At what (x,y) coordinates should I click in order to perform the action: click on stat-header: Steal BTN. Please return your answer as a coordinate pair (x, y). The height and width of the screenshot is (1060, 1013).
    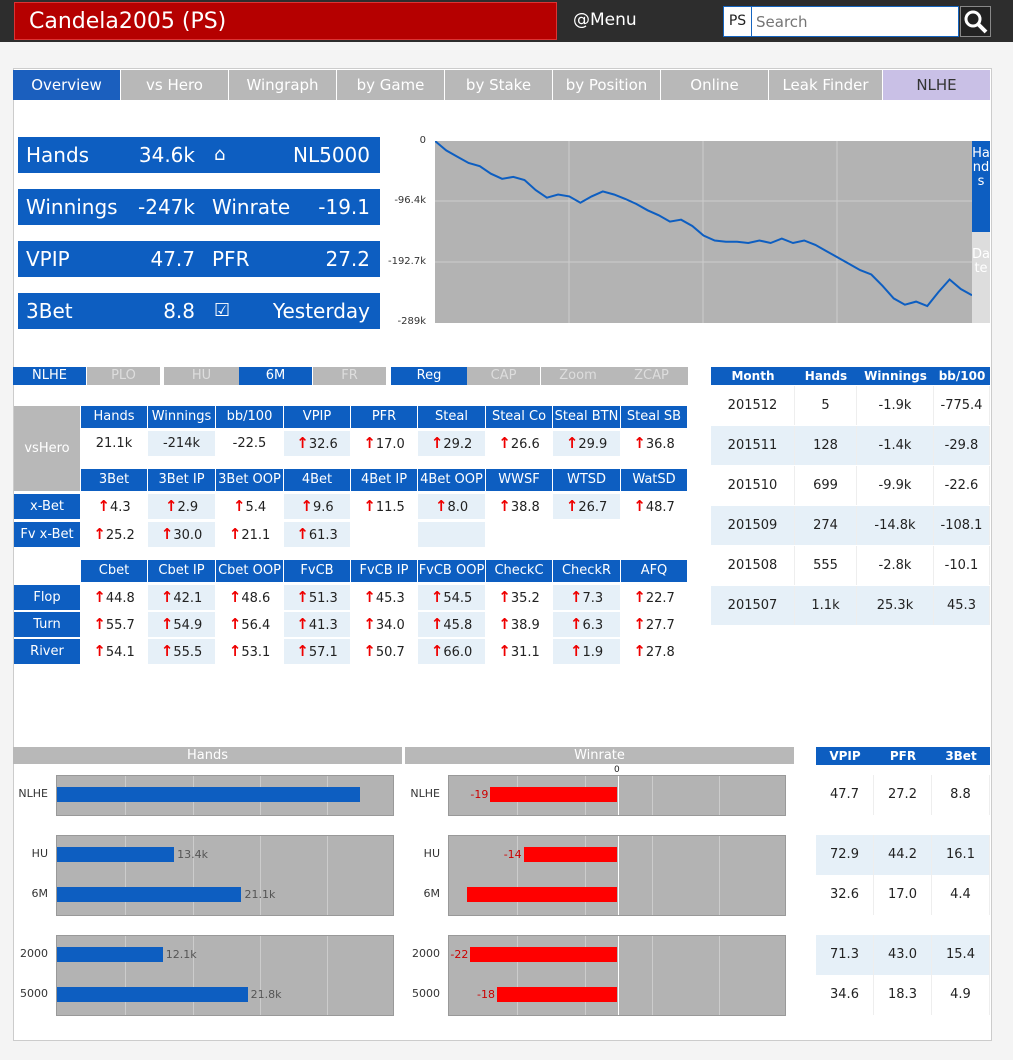
    Looking at the image, I should click on (586, 417).